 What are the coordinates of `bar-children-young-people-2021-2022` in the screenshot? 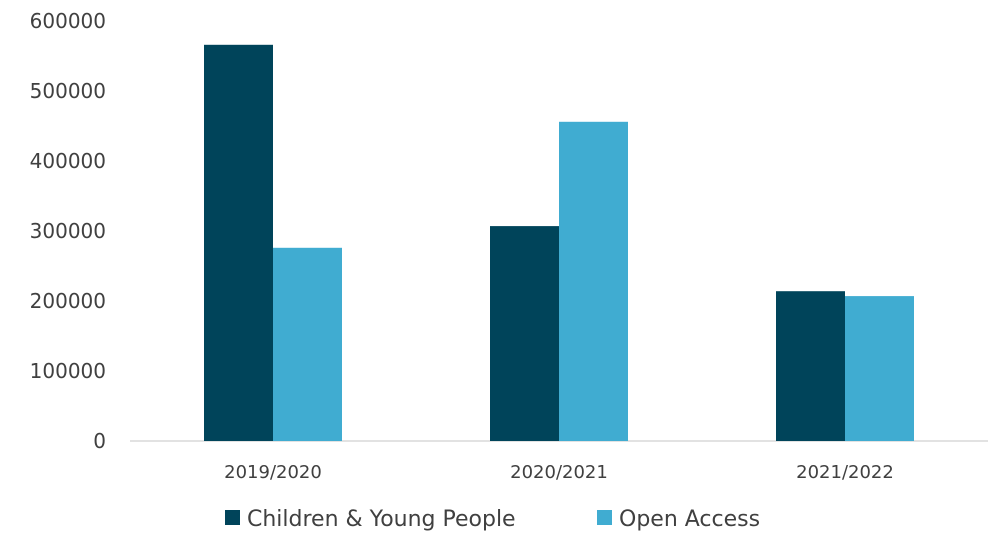 It's located at (810, 366).